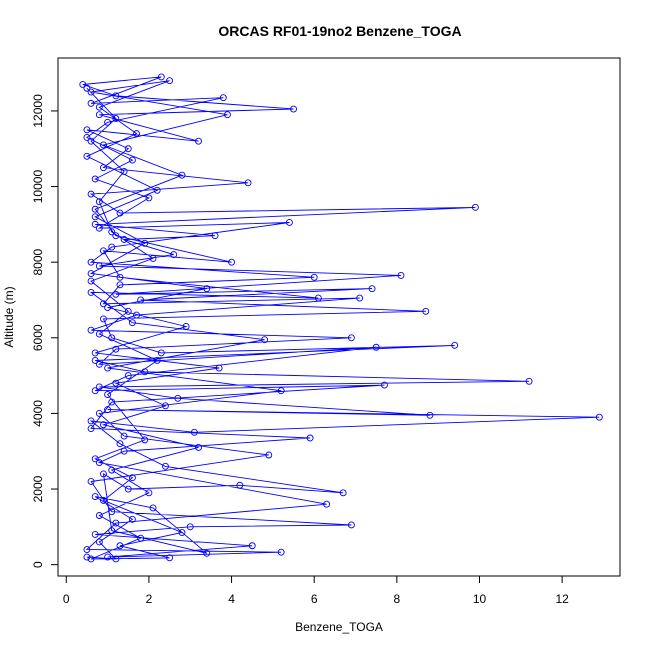 The height and width of the screenshot is (650, 650). Describe the element at coordinates (562, 599) in the screenshot. I see `x-tick-label: 12` at that location.